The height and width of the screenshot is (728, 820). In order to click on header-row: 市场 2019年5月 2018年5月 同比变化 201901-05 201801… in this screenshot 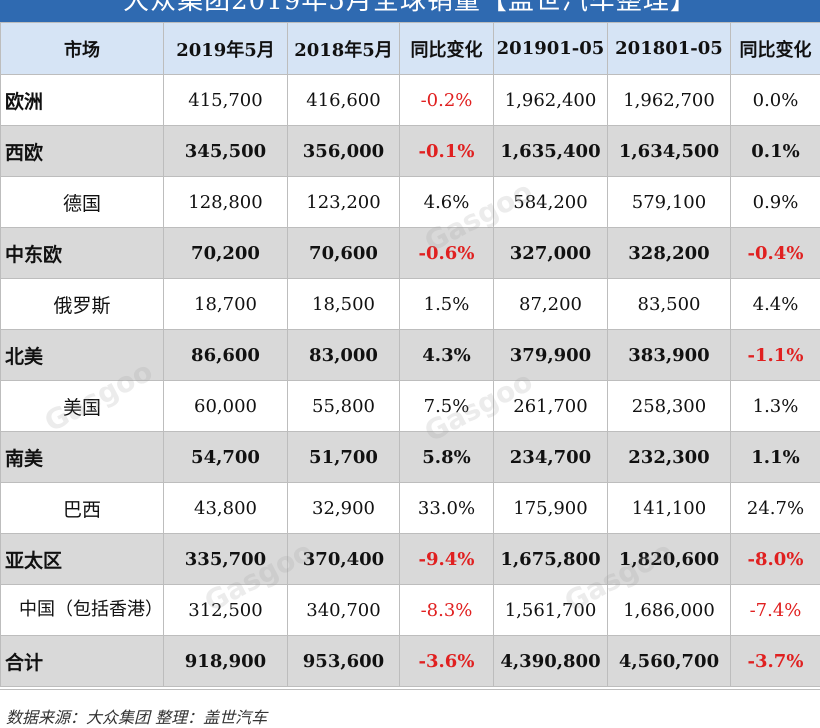, I will do `click(410, 49)`.